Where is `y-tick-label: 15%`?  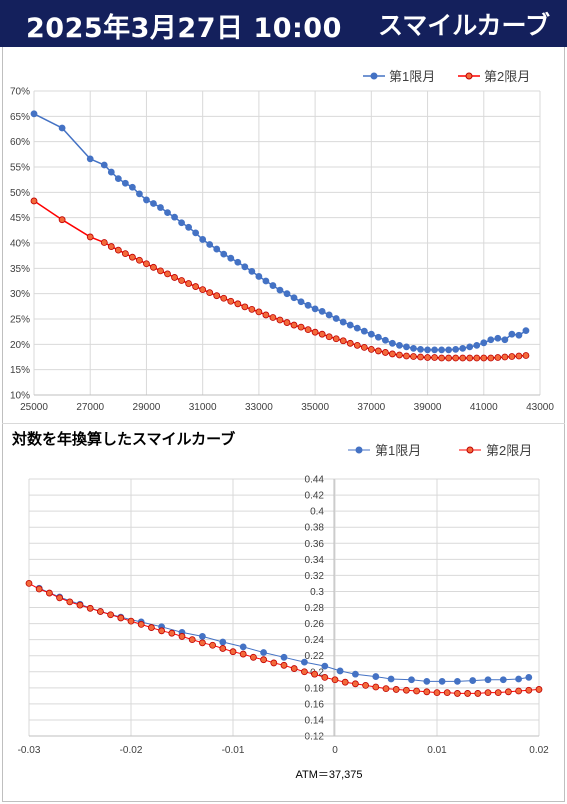
y-tick-label: 15% is located at coordinates (20, 370).